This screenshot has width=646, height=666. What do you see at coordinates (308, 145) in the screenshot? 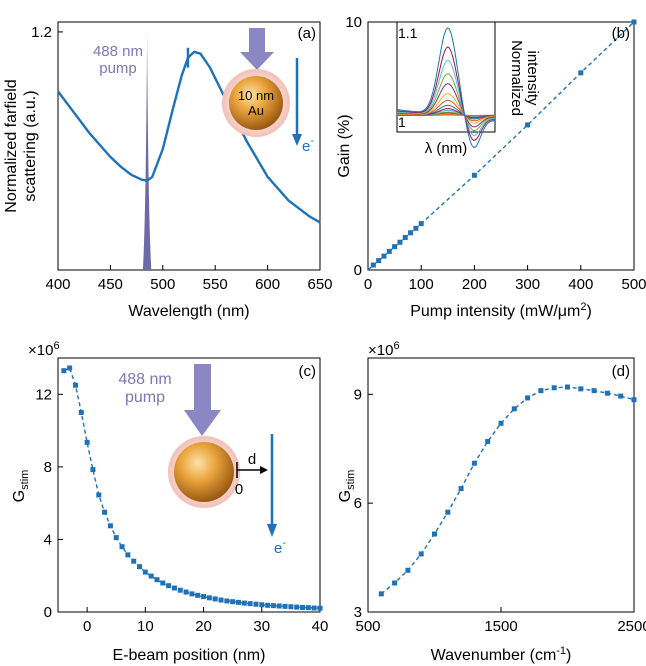
I see `panel-a-electron-label: e-` at bounding box center [308, 145].